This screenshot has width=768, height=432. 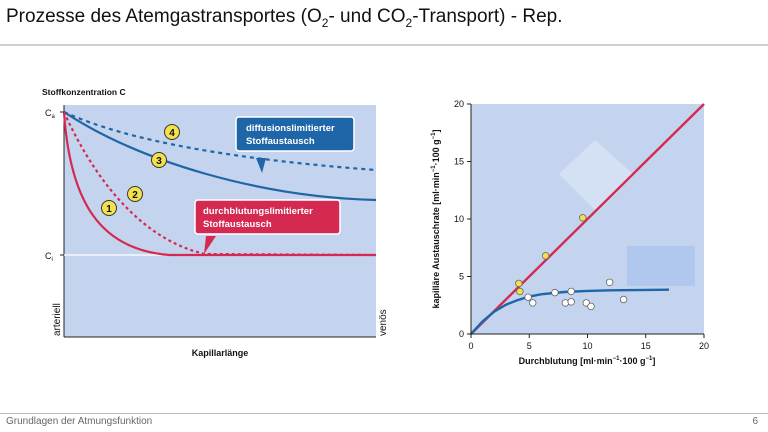 I want to click on curve-marker-3: 3, so click(x=159, y=160).